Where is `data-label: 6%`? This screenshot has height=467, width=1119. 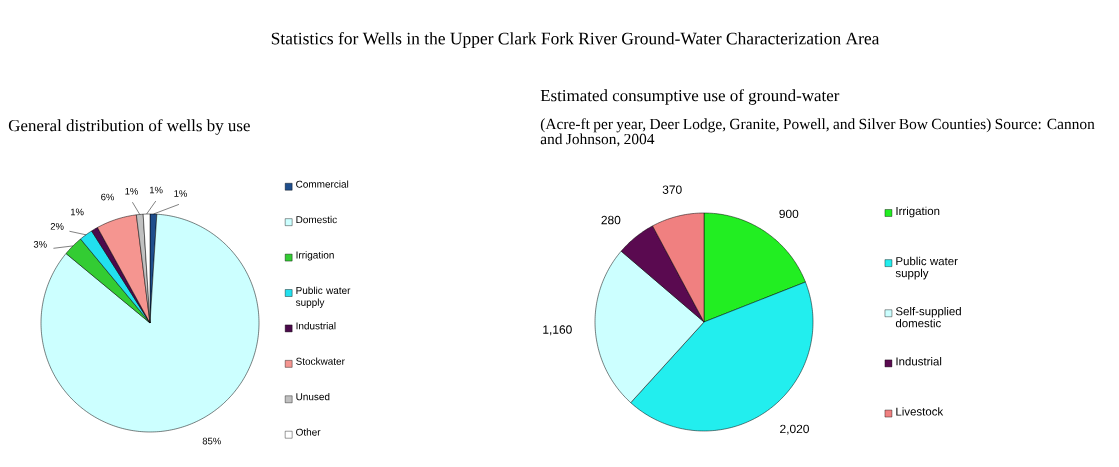
data-label: 6% is located at coordinates (108, 197).